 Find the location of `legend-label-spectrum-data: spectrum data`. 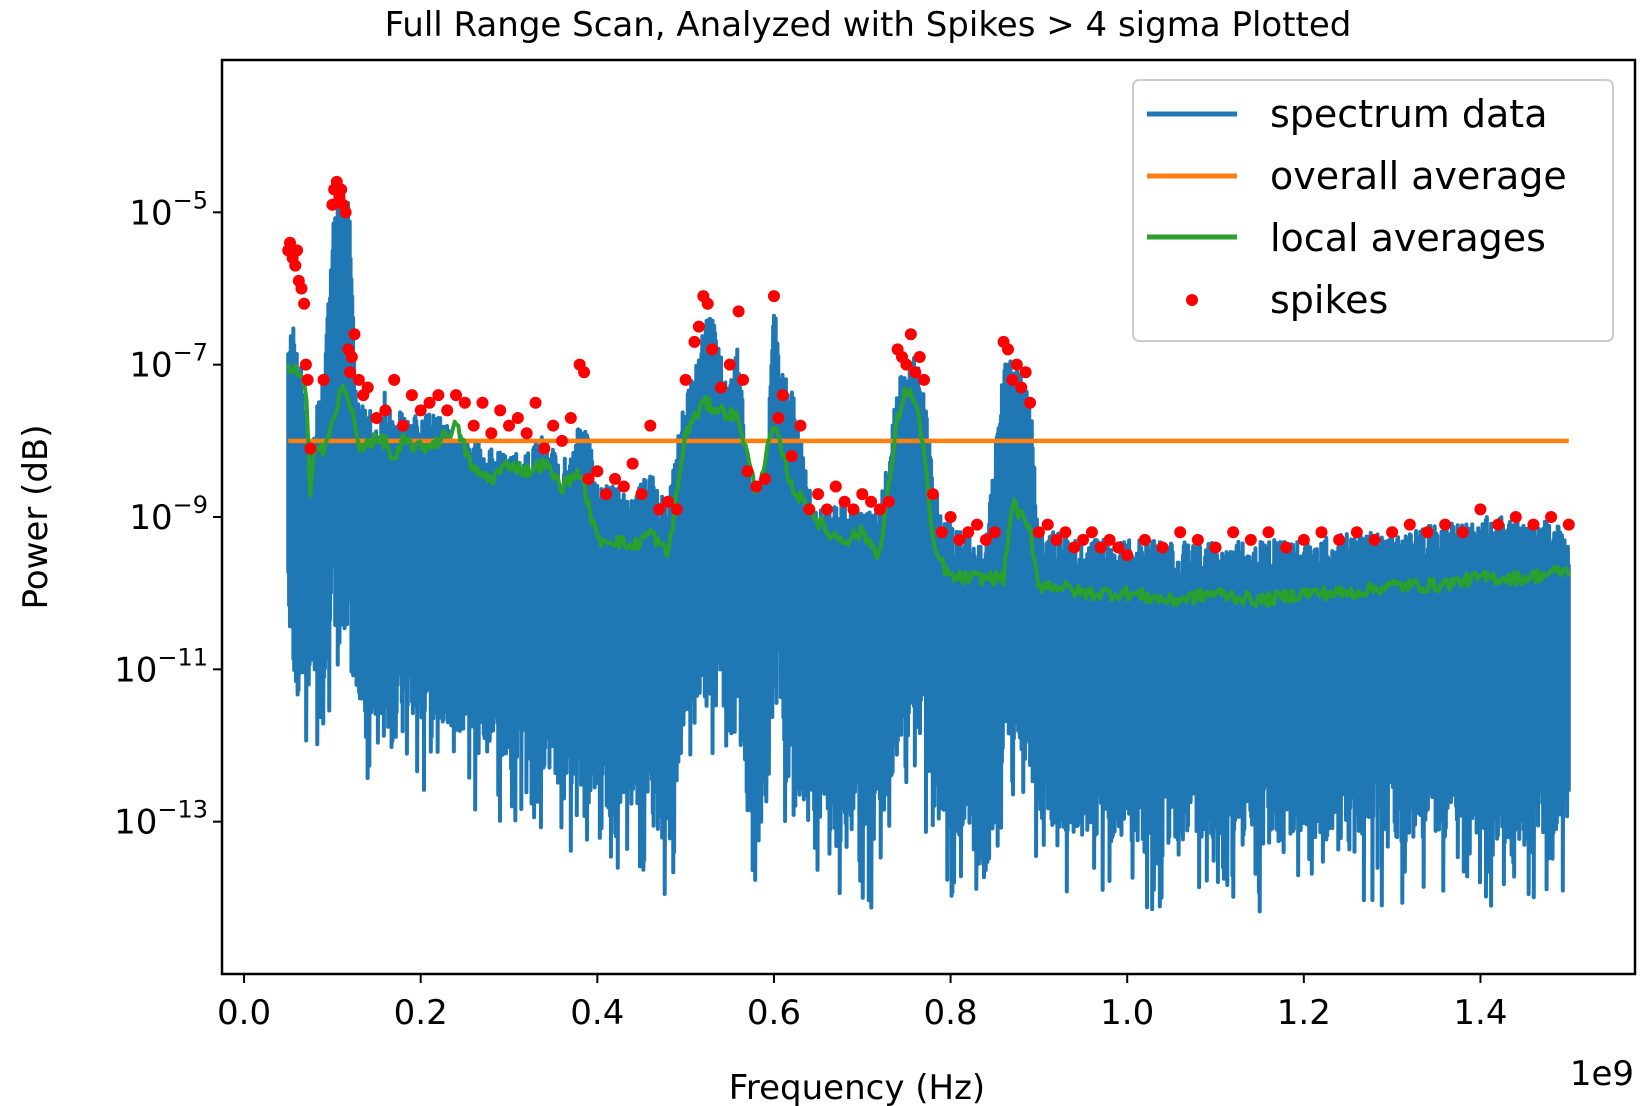

legend-label-spectrum-data: spectrum data is located at coordinates (1409, 114).